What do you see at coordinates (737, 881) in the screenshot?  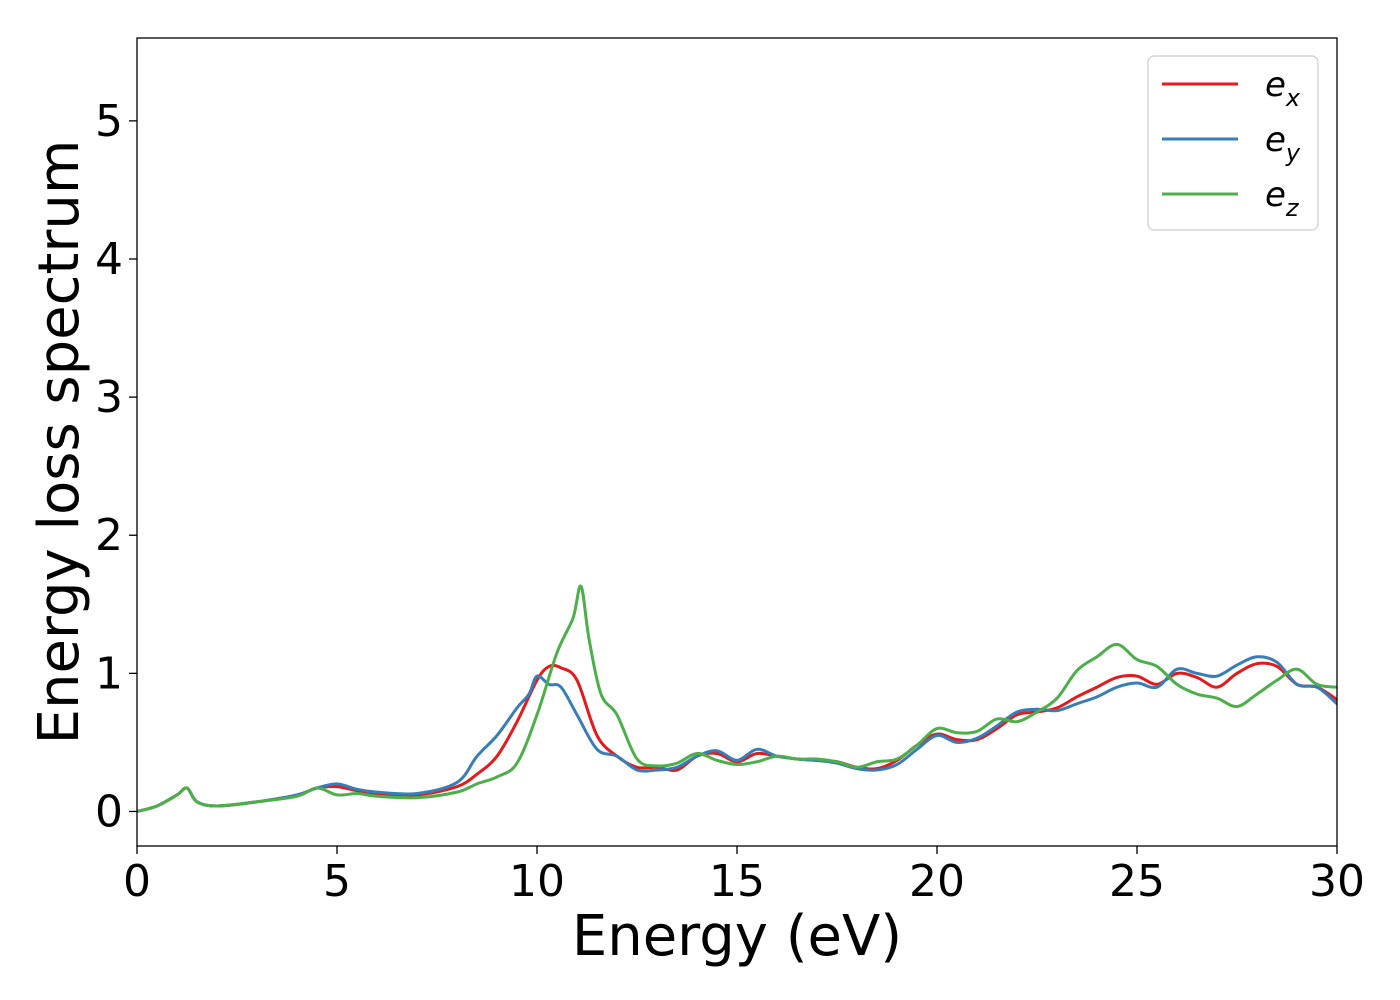 I see `x-tick-label: 15` at bounding box center [737, 881].